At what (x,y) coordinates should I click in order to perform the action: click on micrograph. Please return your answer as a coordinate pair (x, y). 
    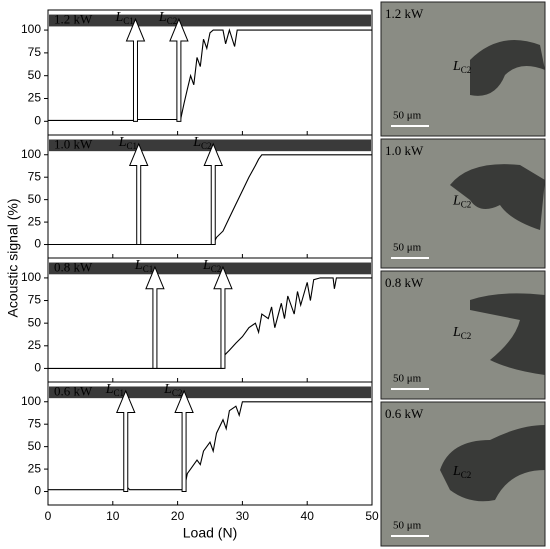
    Looking at the image, I should click on (463, 69).